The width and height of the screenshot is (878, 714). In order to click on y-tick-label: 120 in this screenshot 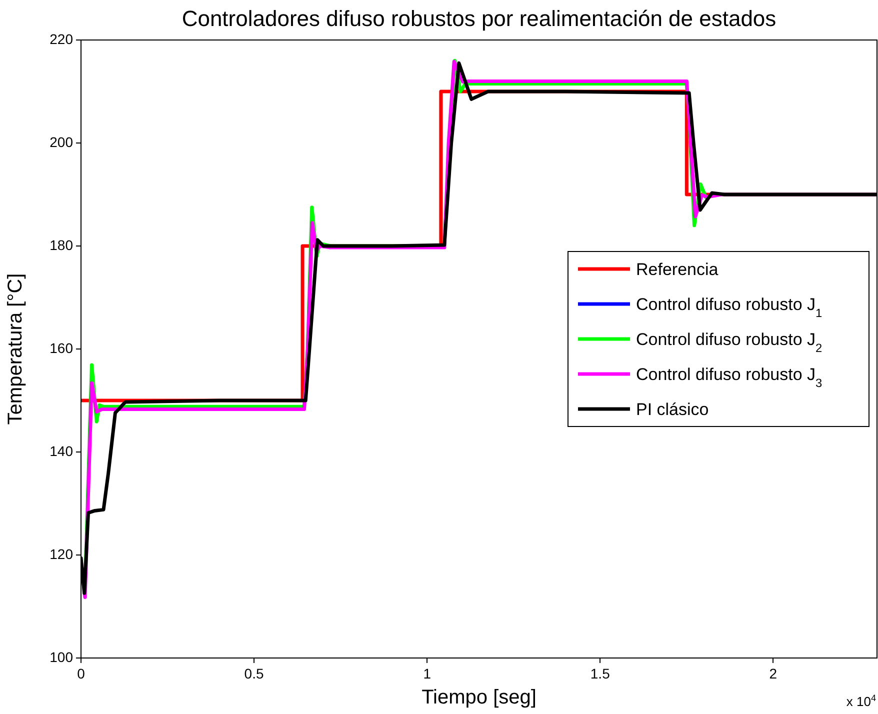, I will do `click(62, 554)`.